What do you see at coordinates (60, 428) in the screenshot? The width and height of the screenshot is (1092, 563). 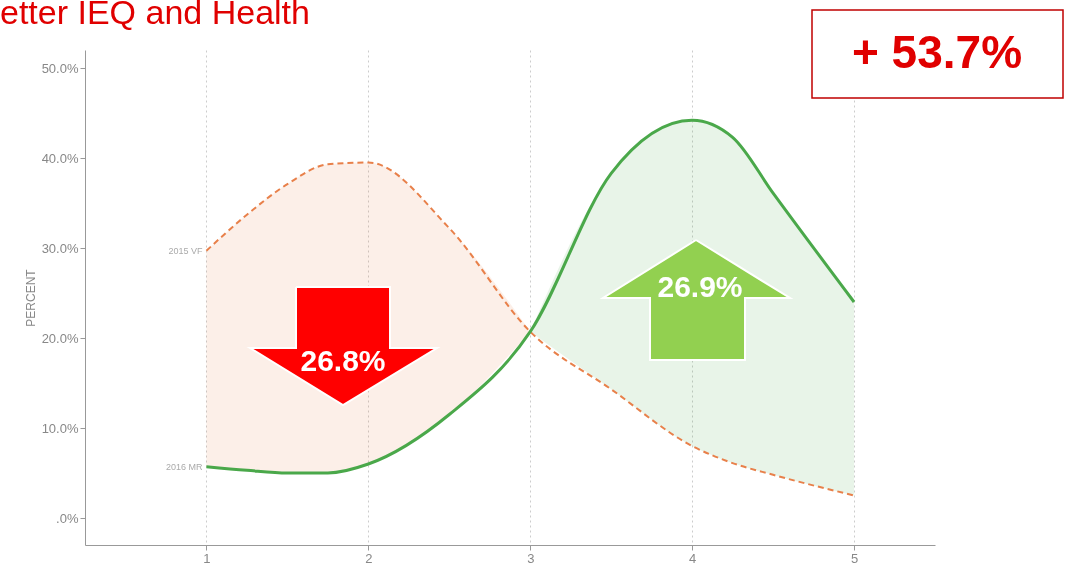 I see `y-tick-label: 10.0%` at bounding box center [60, 428].